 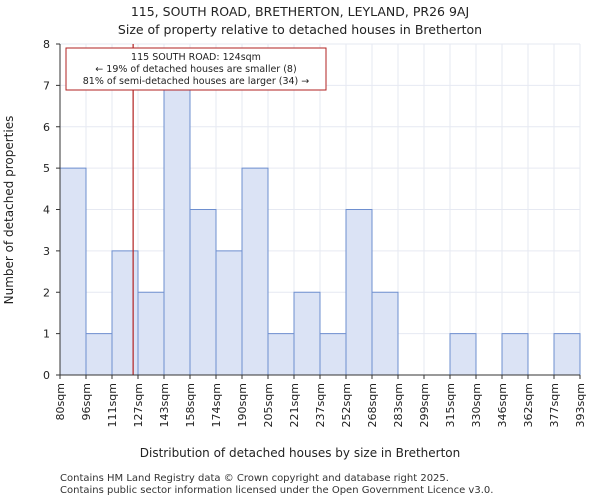 What do you see at coordinates (346, 405) in the screenshot?
I see `x-tick-label: 252sqm` at bounding box center [346, 405].